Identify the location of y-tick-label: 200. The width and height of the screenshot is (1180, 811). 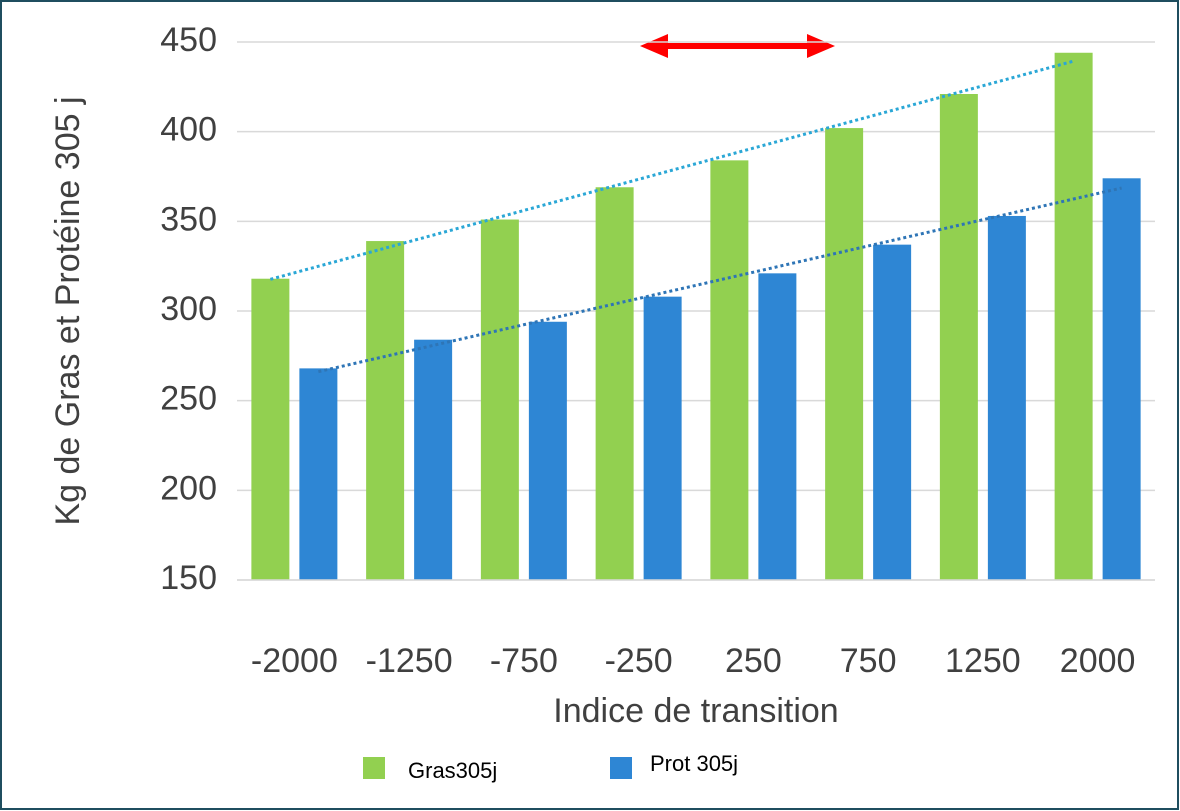
(188, 488).